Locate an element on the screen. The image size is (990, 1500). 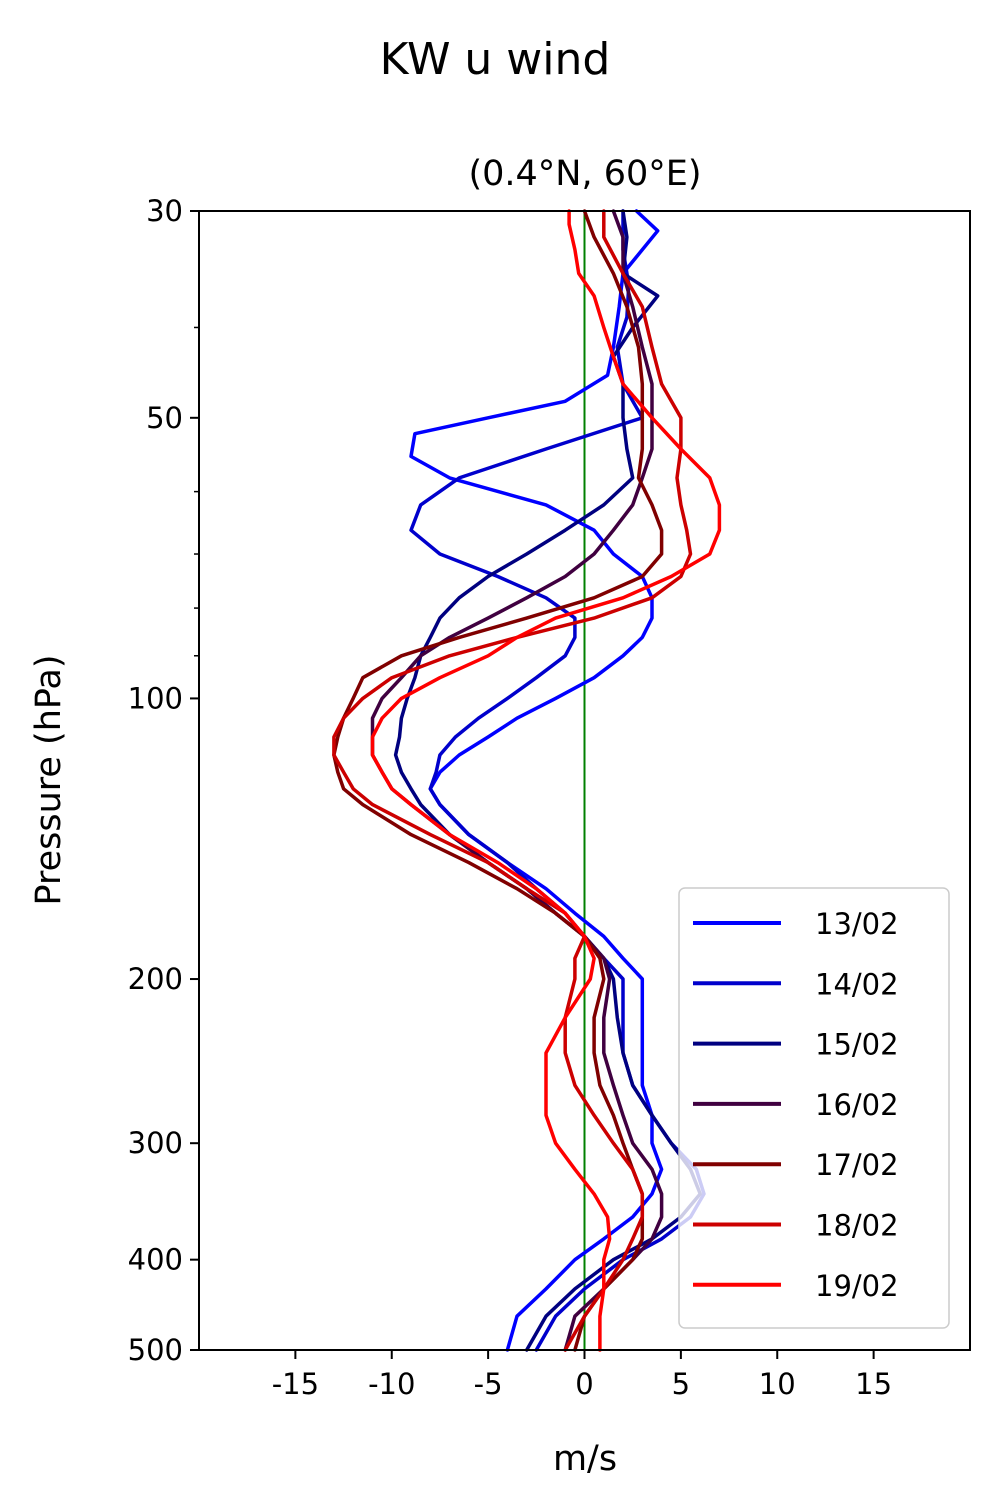
x-tick-label: -10 is located at coordinates (391, 1384).